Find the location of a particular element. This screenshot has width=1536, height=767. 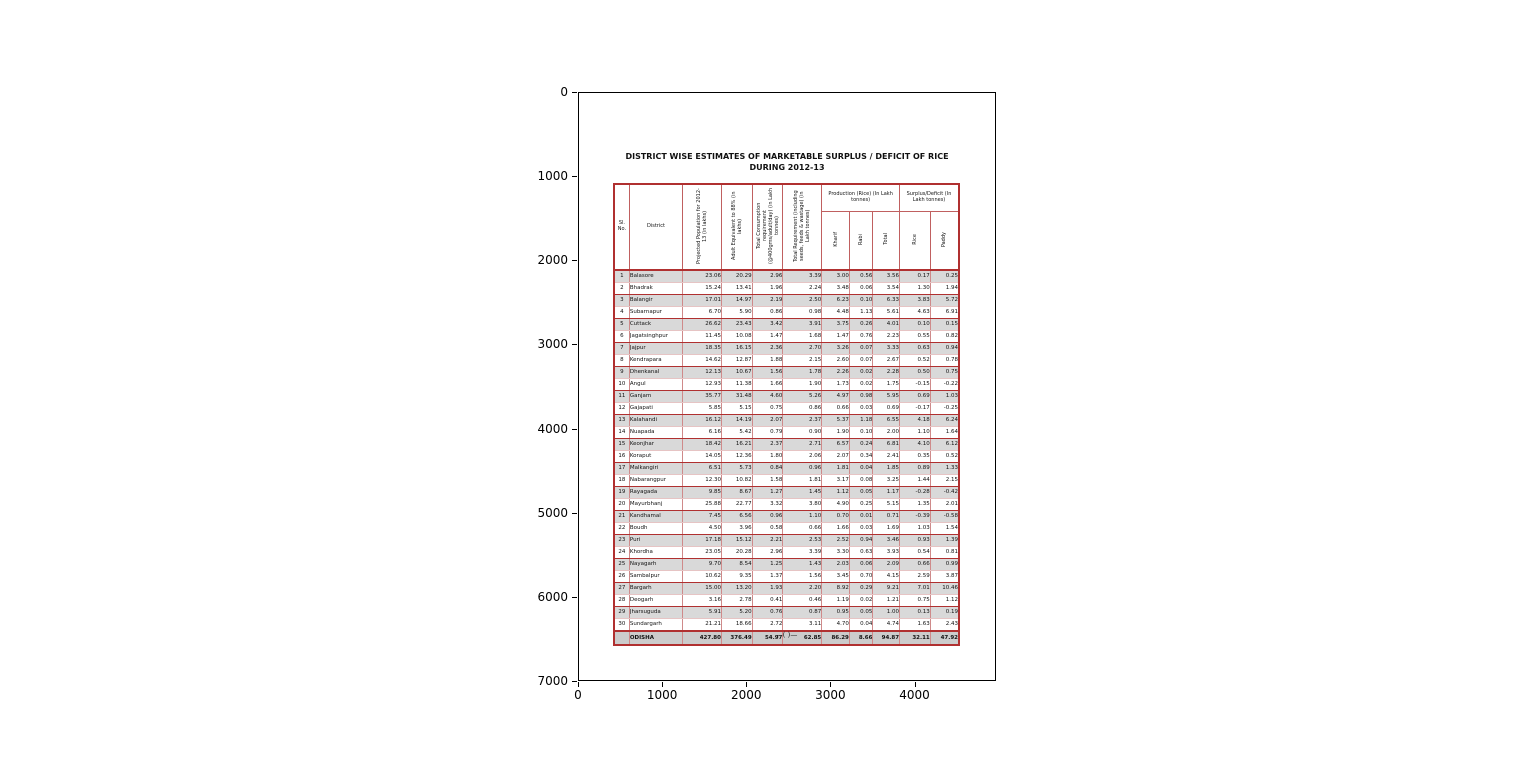

cell-value: 0.05 is located at coordinates (860, 492).